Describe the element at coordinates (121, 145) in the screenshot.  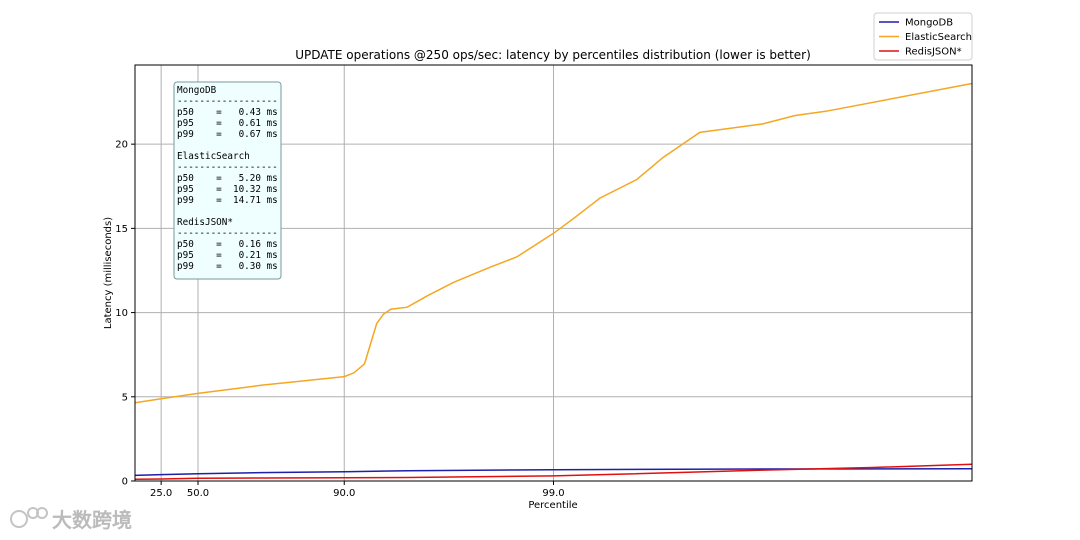
I see `y-tick-label: 20` at that location.